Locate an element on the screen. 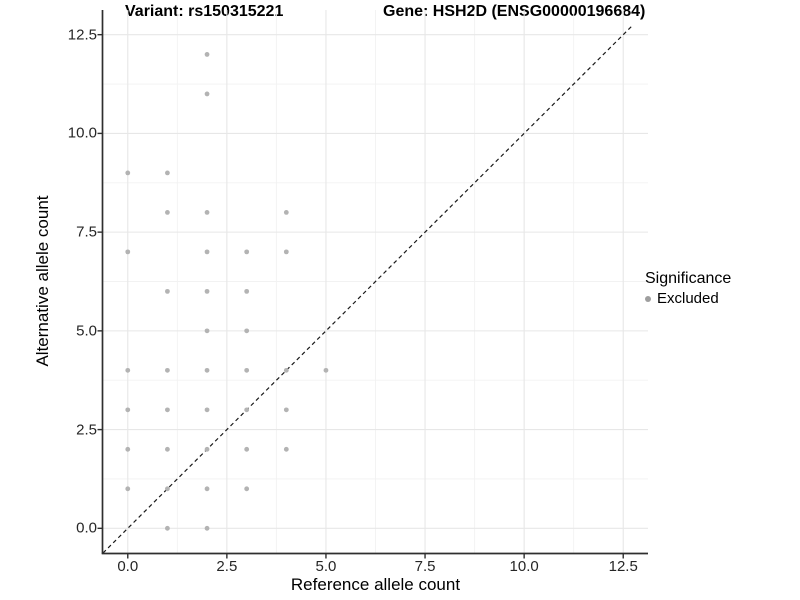 Image resolution: width=800 pixels, height=600 pixels. x-tick-label: 10.0 is located at coordinates (524, 566).